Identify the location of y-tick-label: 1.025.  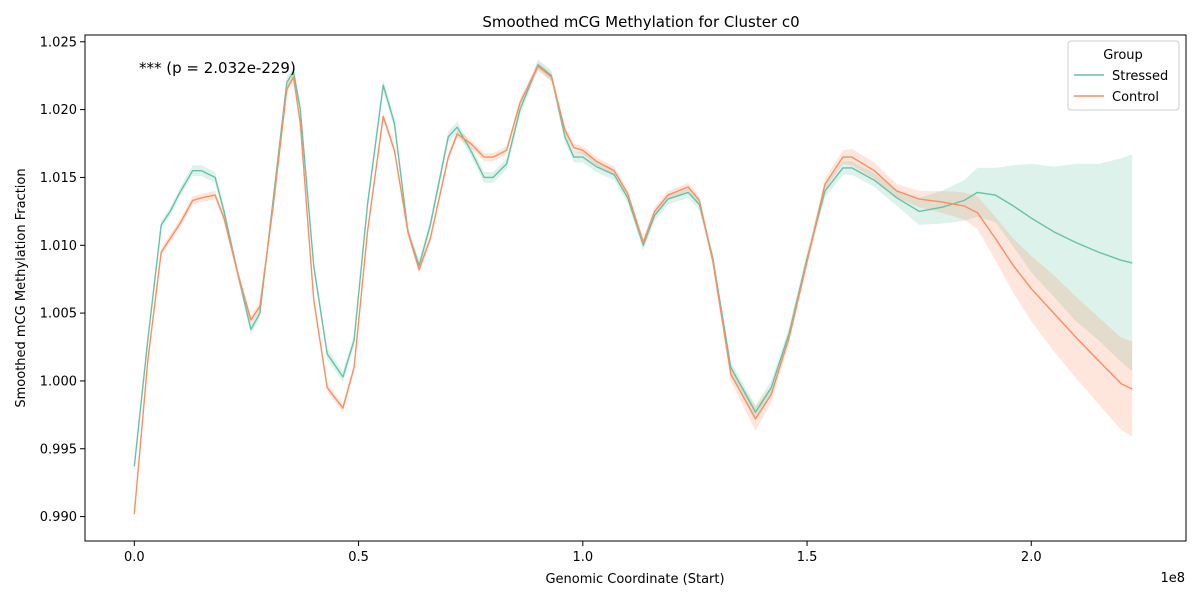
(58, 42).